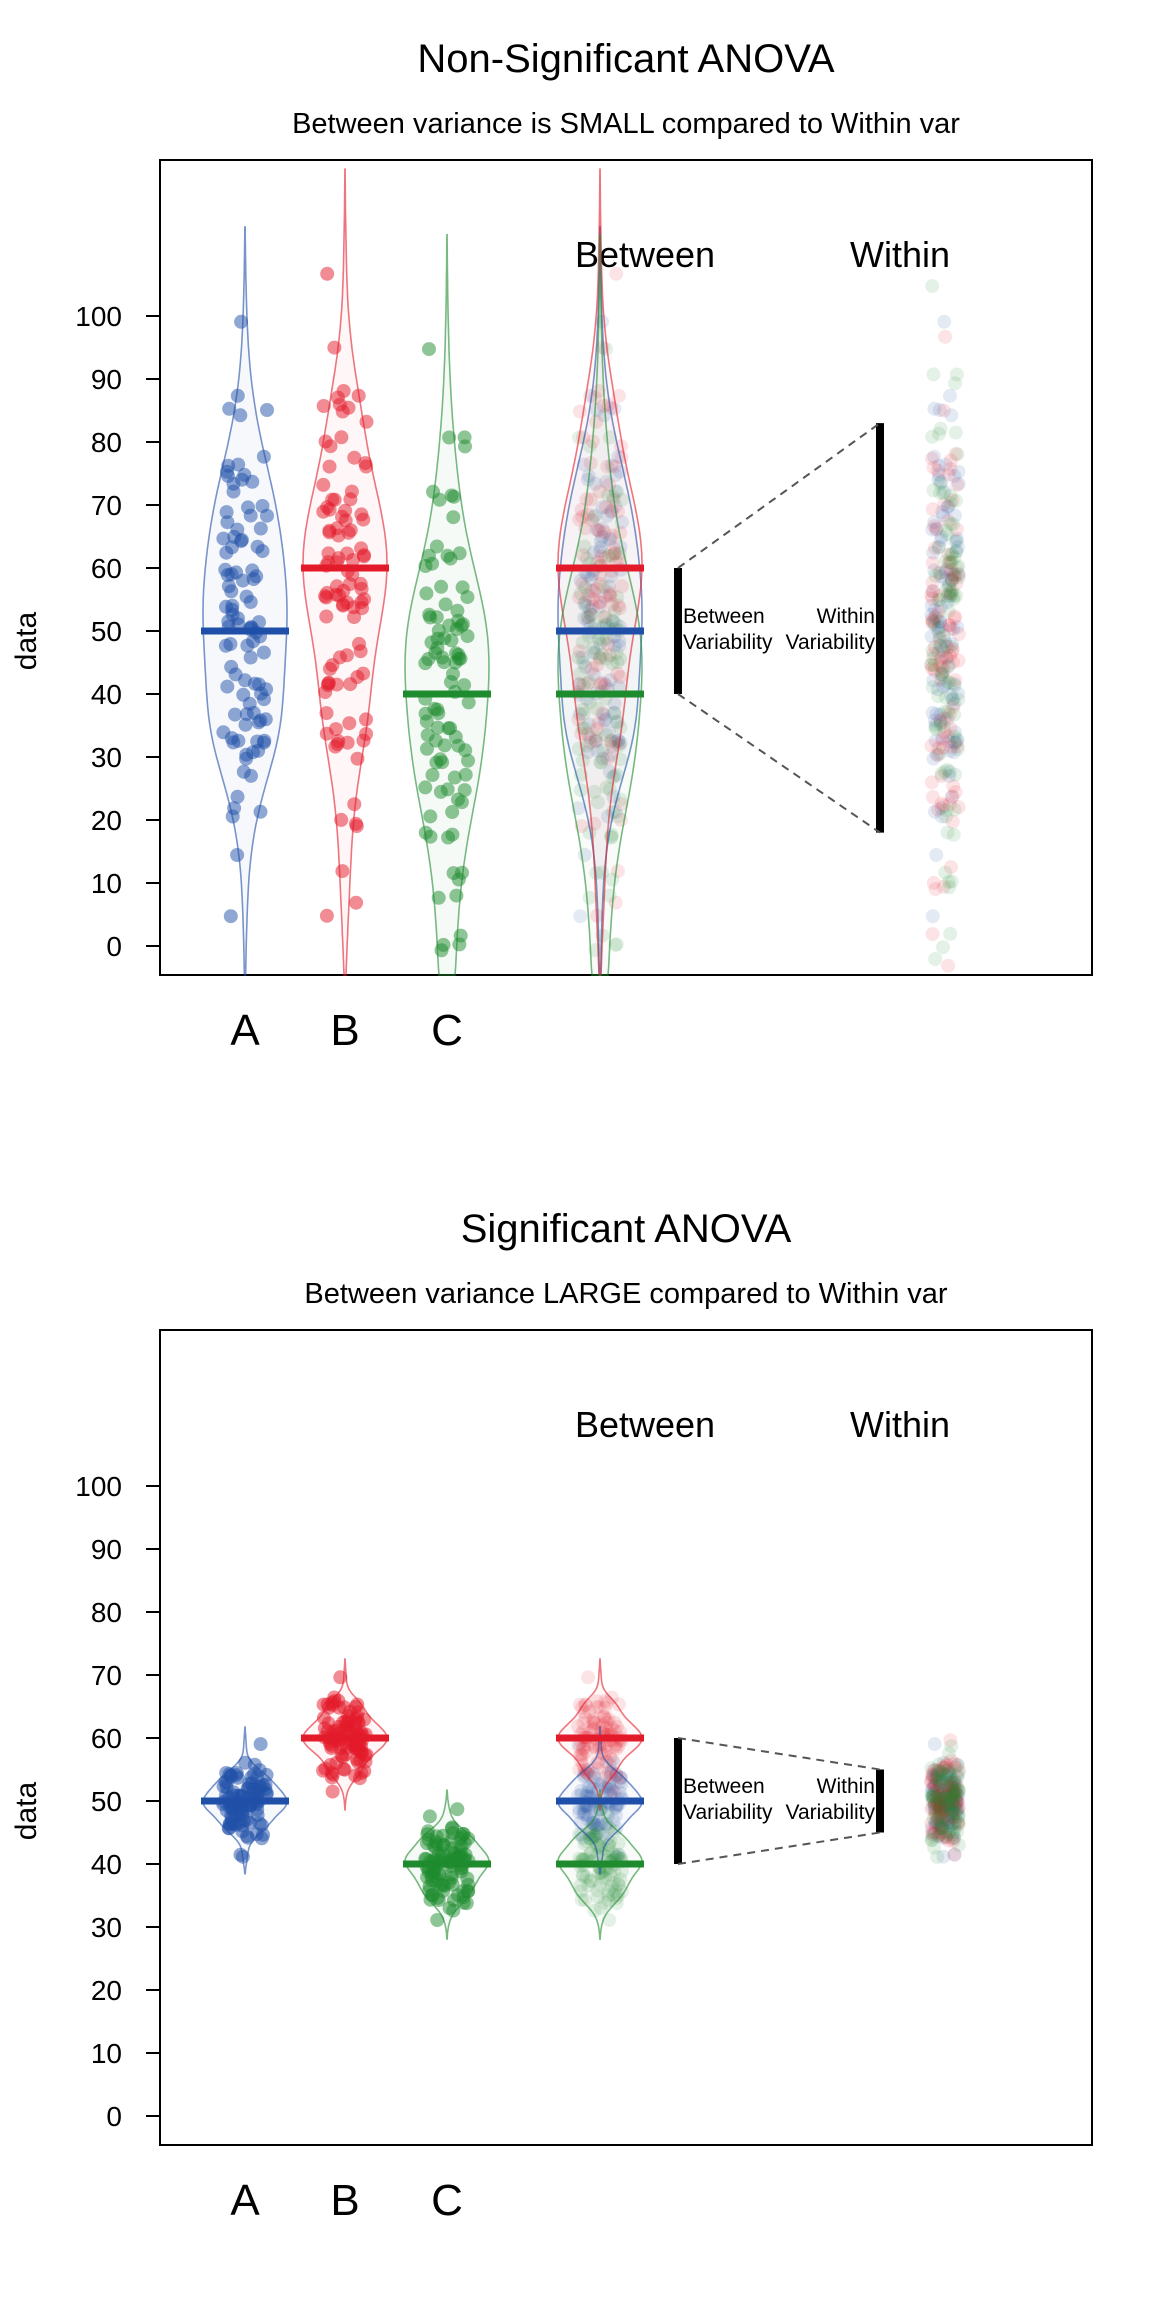  What do you see at coordinates (728, 629) in the screenshot?
I see `between-variability-label: Between Variability` at bounding box center [728, 629].